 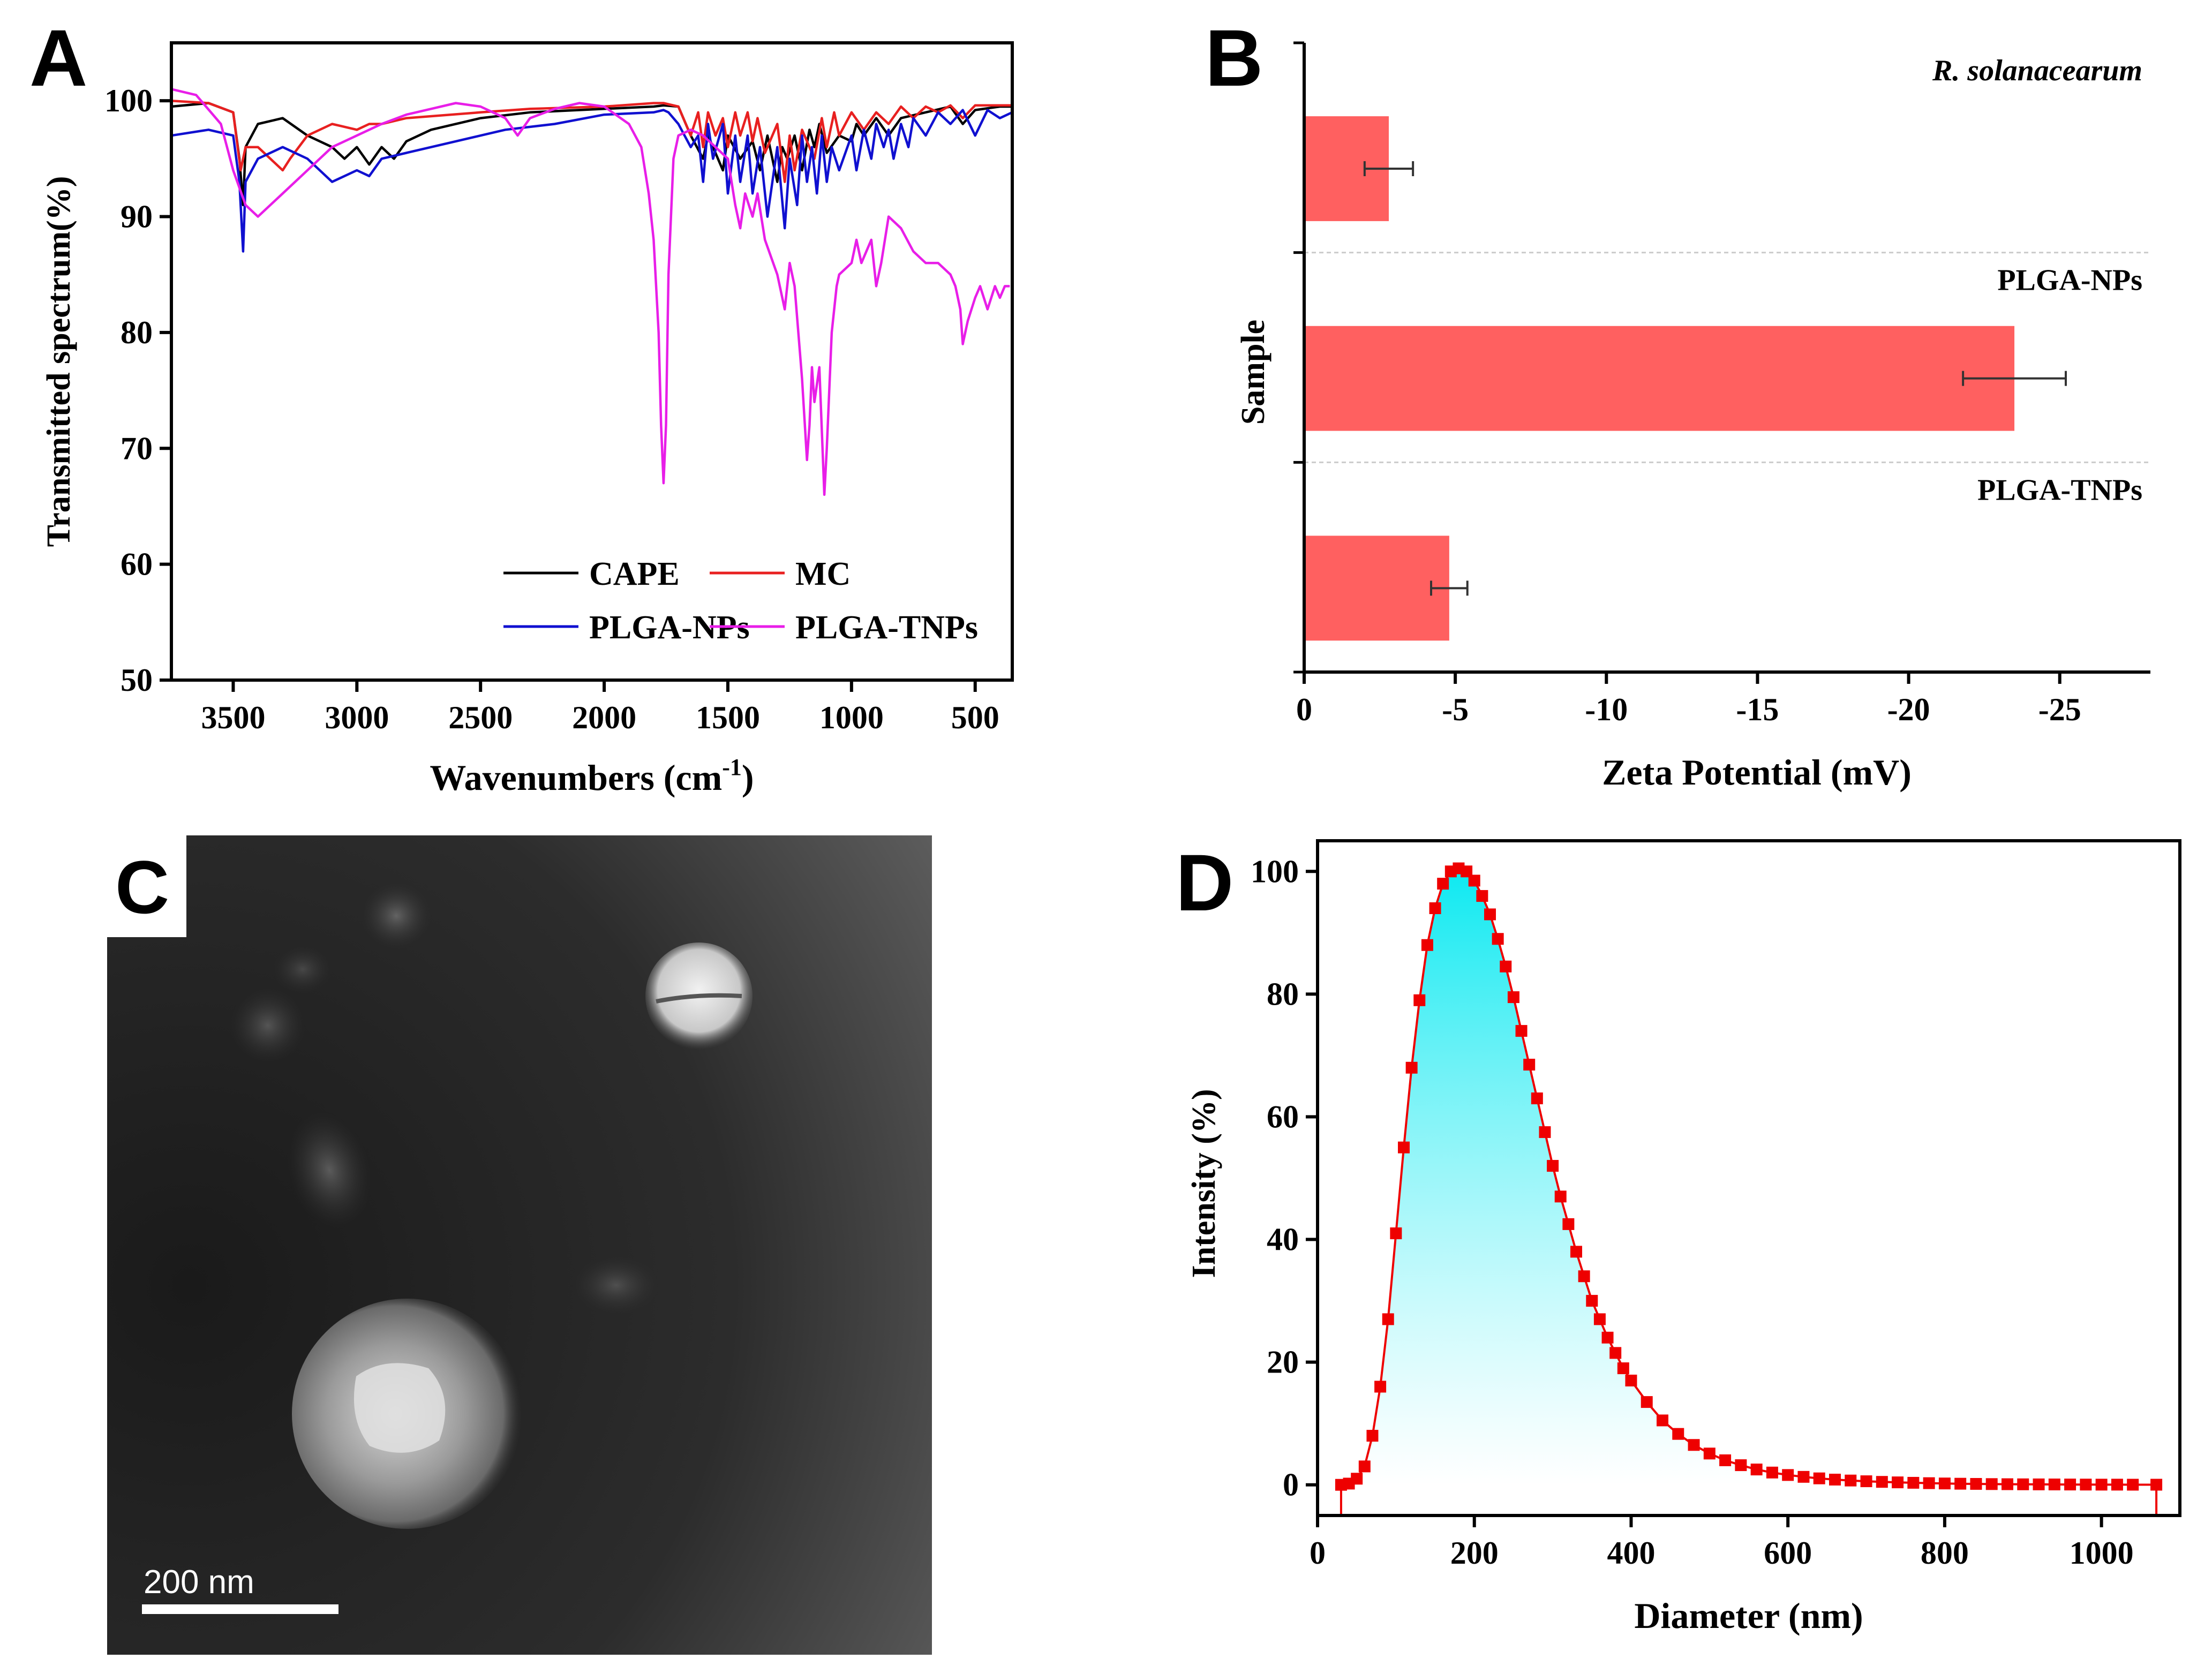 What do you see at coordinates (1283, 1116) in the screenshot?
I see `dls-y-tick-label: 60` at bounding box center [1283, 1116].